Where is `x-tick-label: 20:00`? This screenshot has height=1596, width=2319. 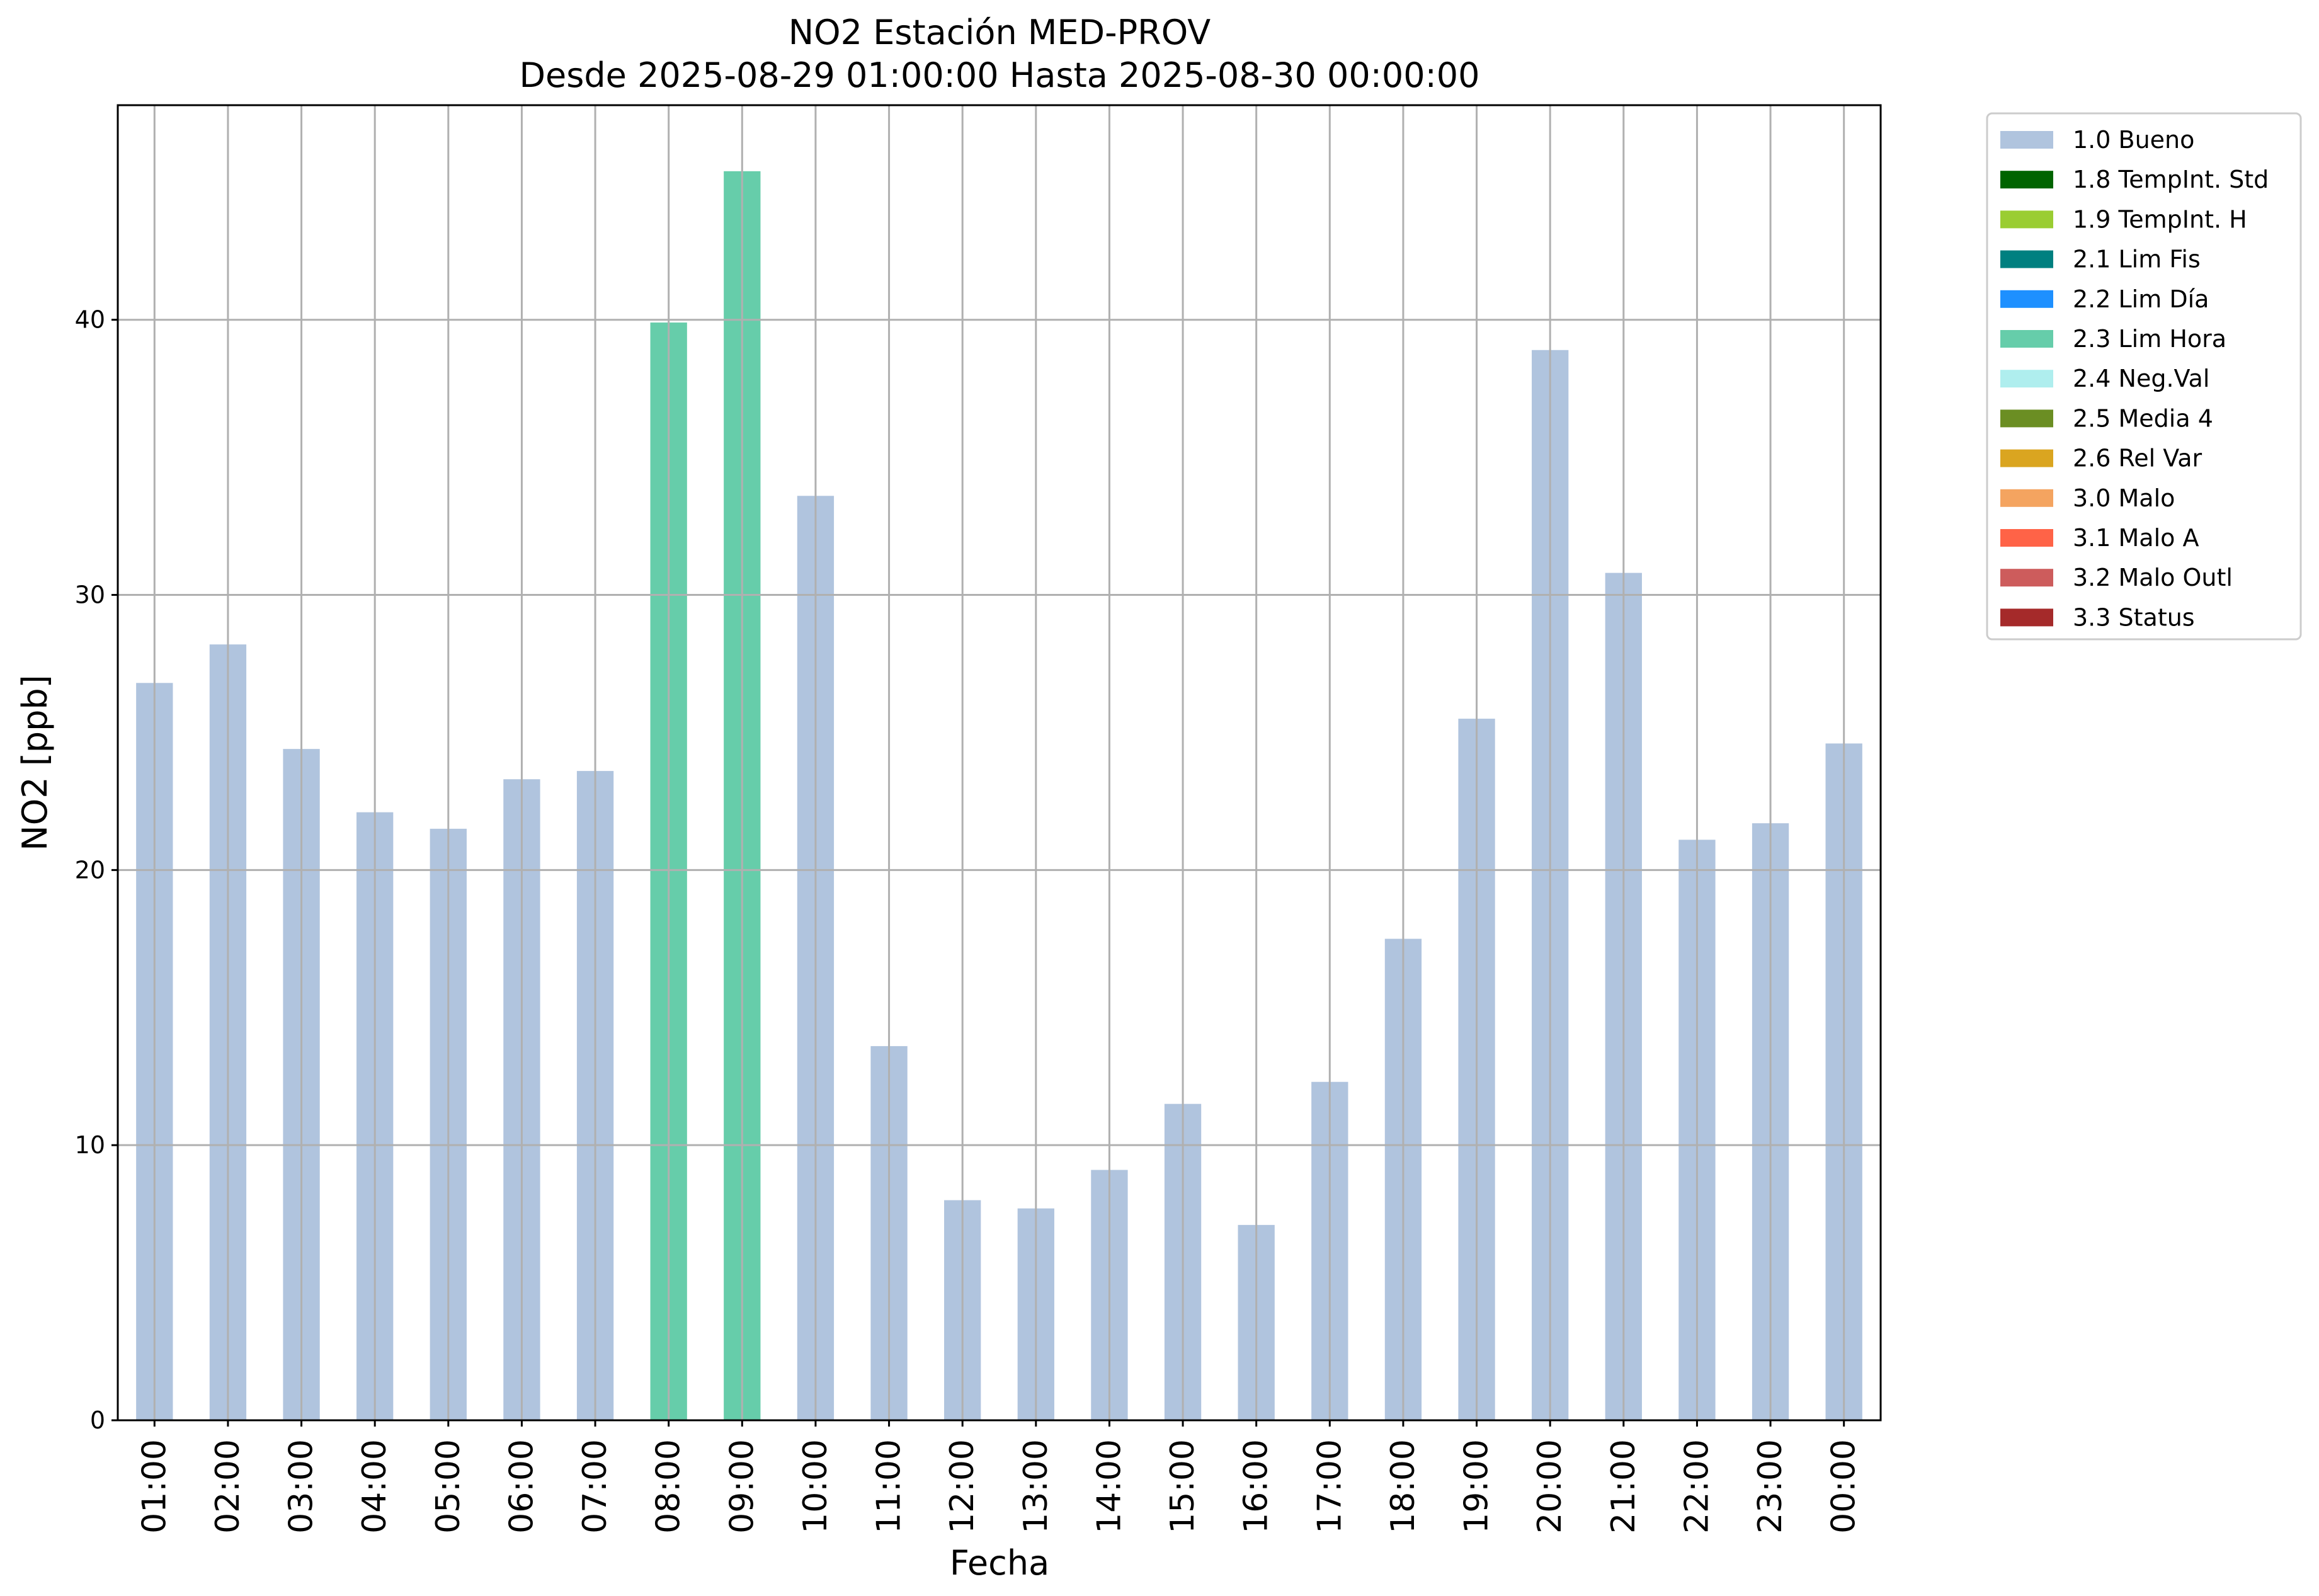
x-tick-label: 20:00 is located at coordinates (1550, 1486).